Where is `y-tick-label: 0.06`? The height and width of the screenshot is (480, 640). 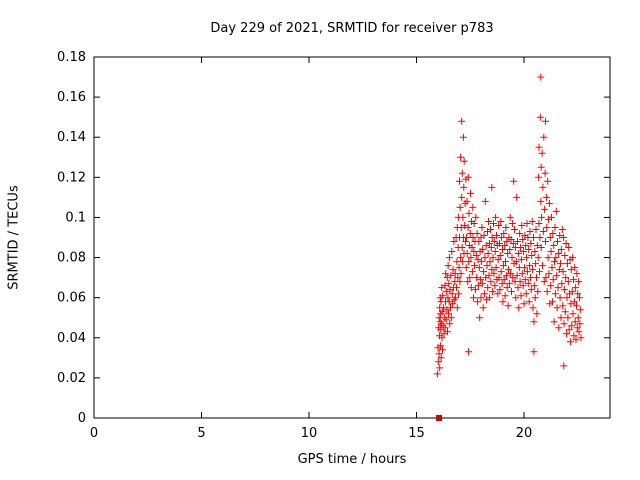 y-tick-label: 0.06 is located at coordinates (71, 298).